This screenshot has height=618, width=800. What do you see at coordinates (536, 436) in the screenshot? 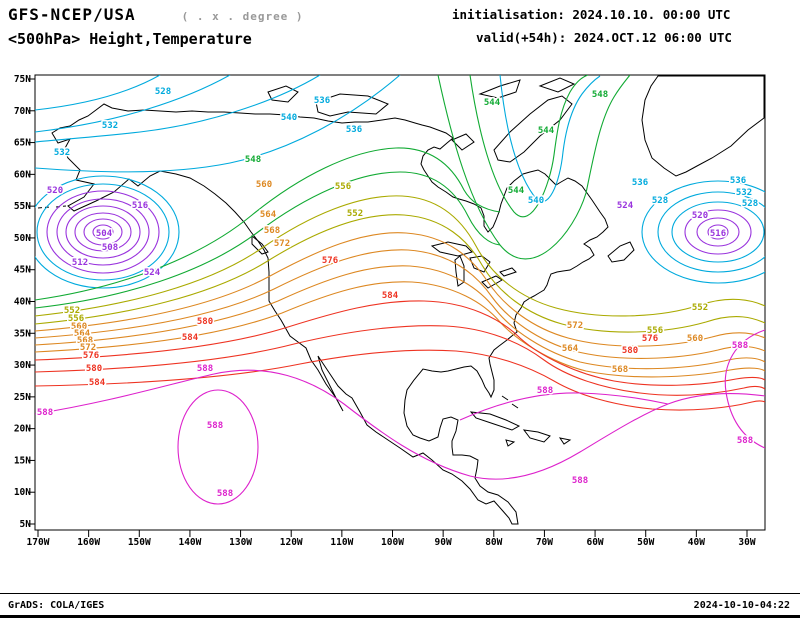
I see `island-hispaniola` at bounding box center [536, 436].